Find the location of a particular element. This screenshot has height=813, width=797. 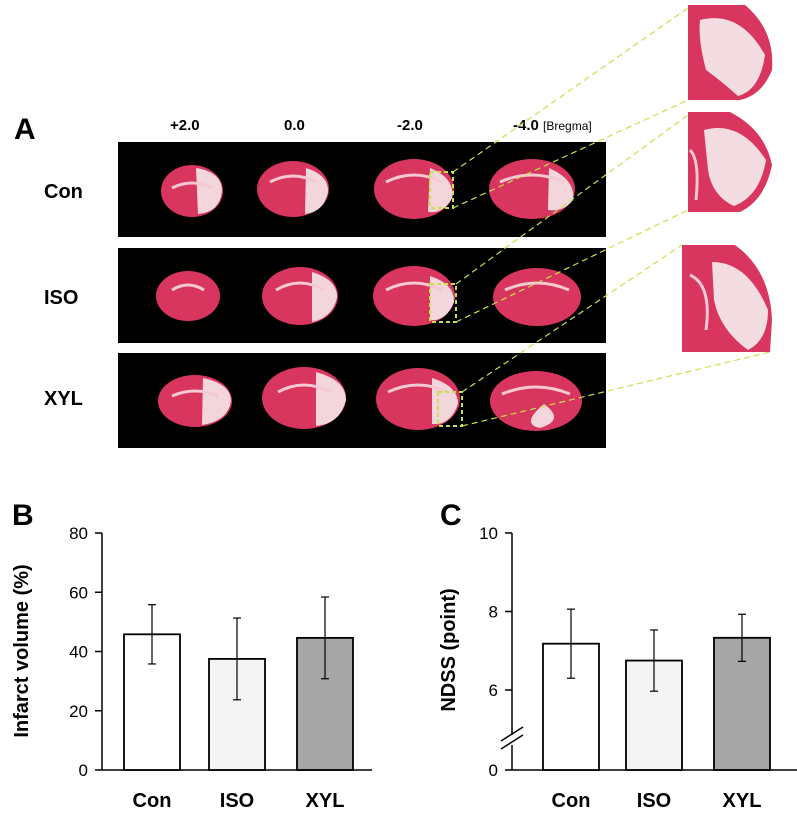

chartC-x-label-iso: ISO is located at coordinates (654, 801).